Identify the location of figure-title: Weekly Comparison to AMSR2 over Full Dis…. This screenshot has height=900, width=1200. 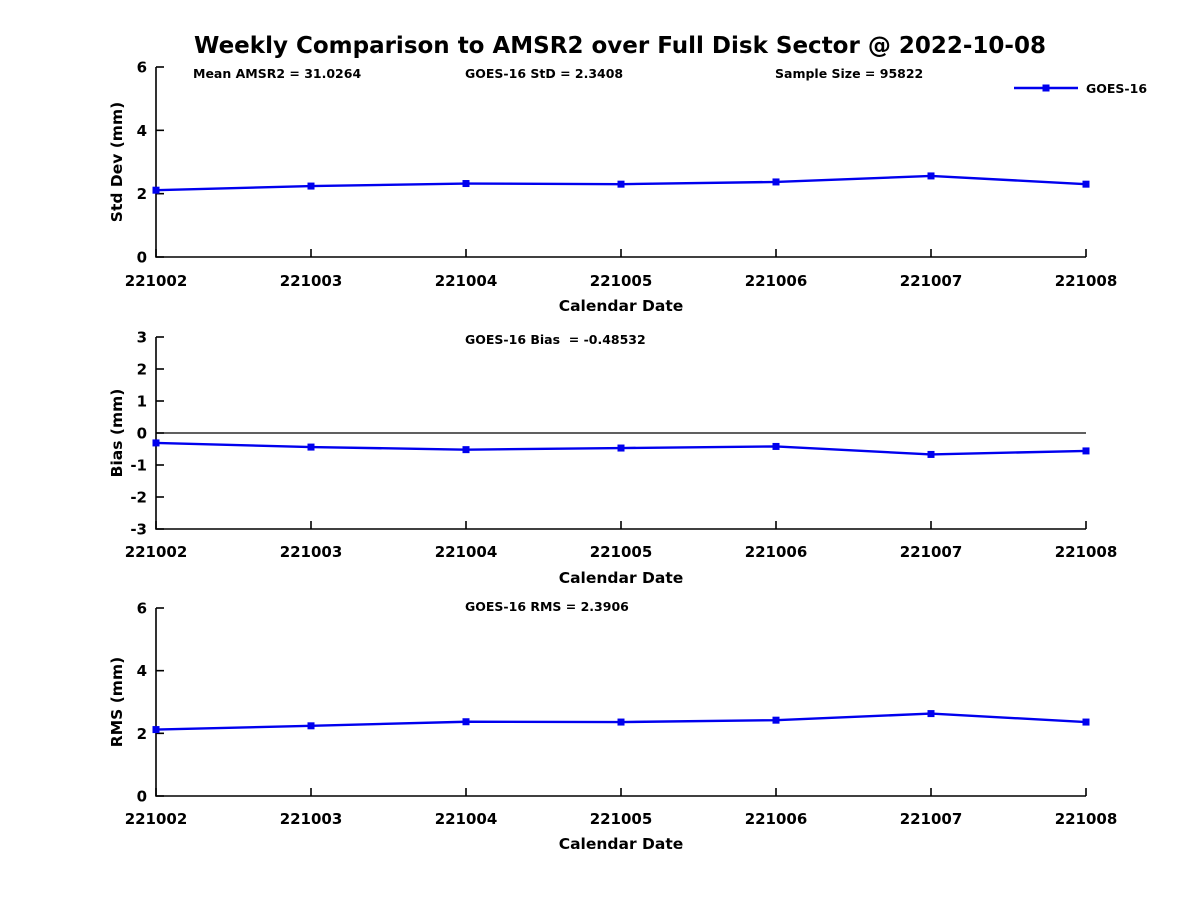
(620, 46).